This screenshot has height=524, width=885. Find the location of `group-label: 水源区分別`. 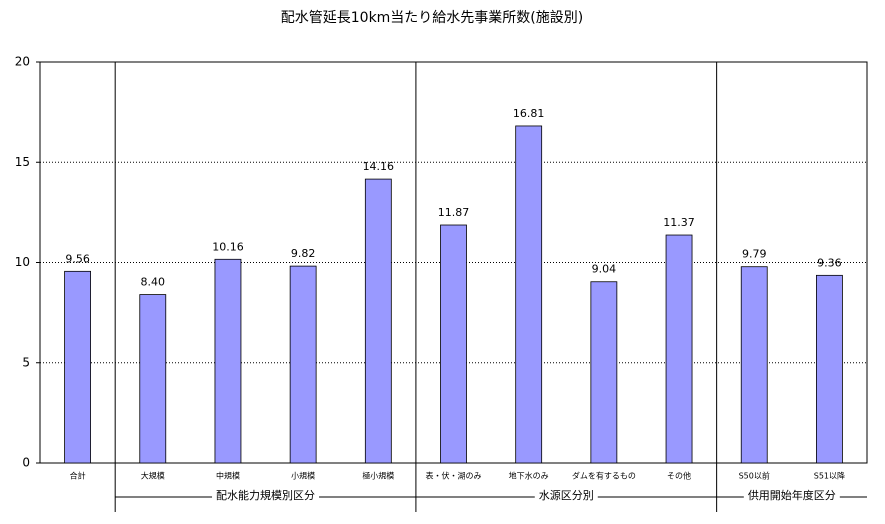

group-label: 水源区分別 is located at coordinates (566, 495).